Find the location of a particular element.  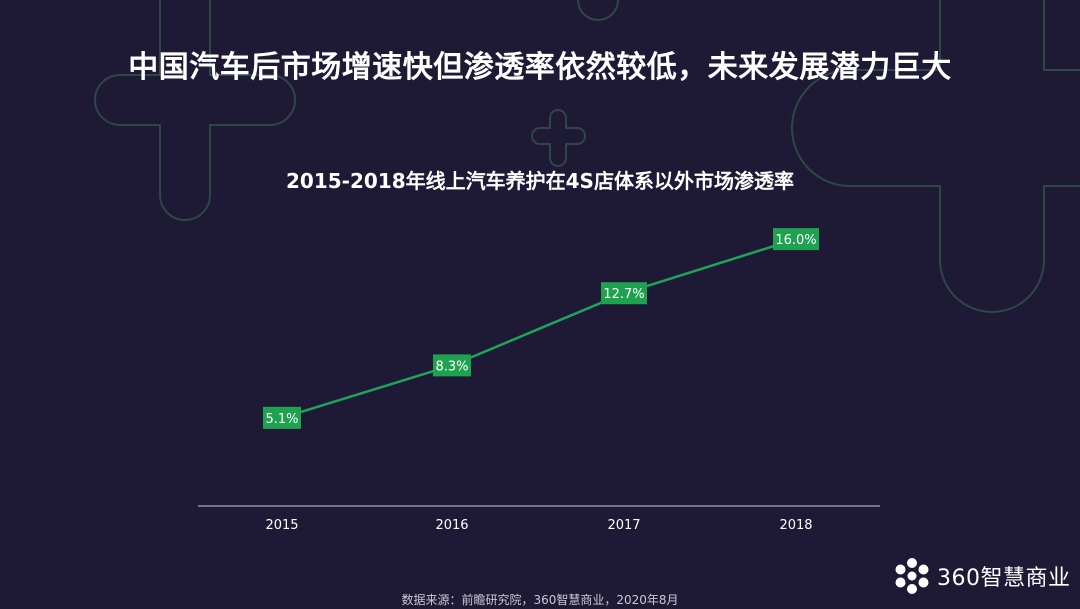

series-line is located at coordinates (539, 328).